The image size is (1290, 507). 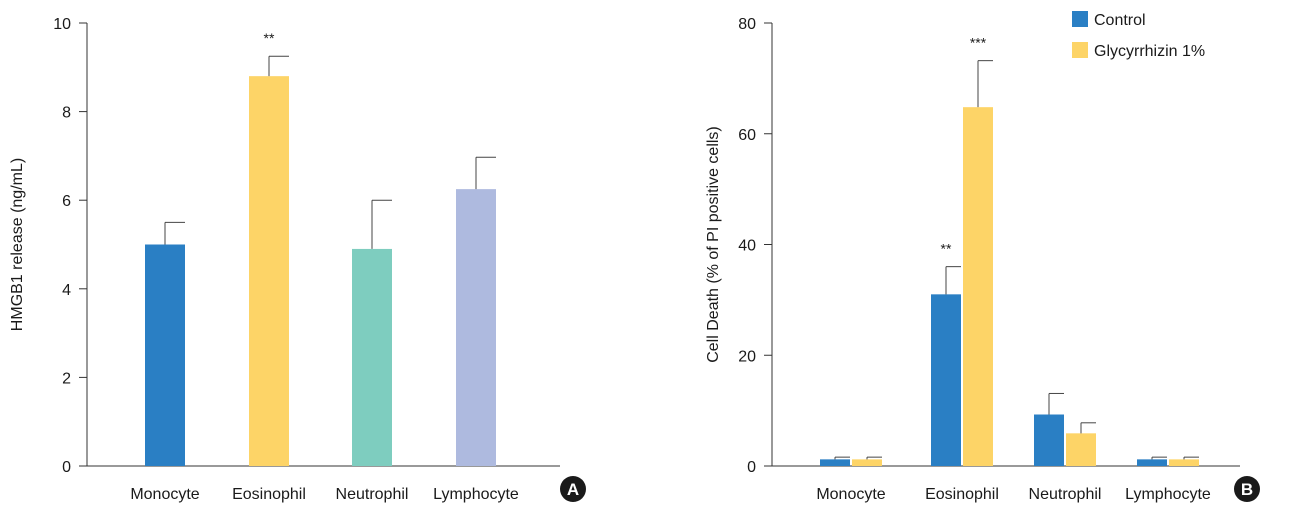 What do you see at coordinates (1120, 20) in the screenshot?
I see `legend-label: Control` at bounding box center [1120, 20].